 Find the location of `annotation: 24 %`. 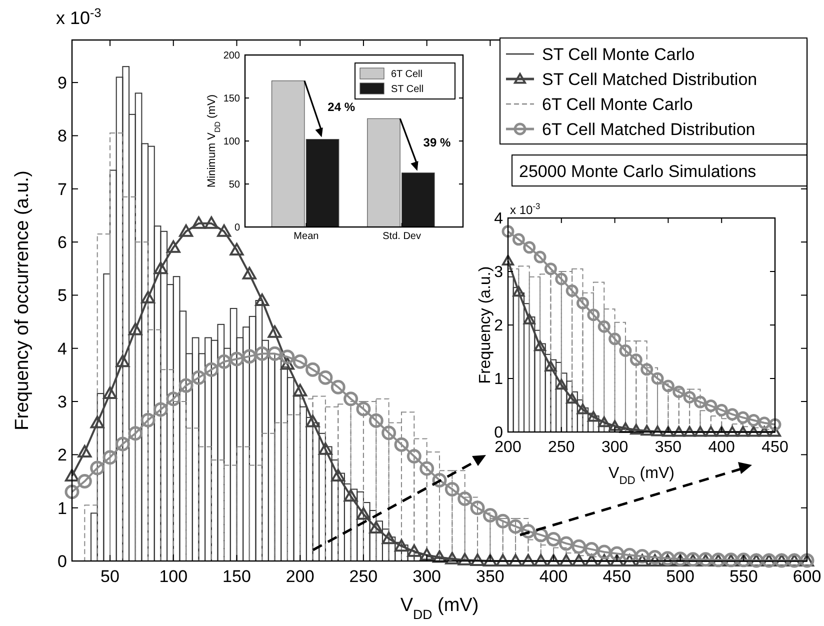

annotation: 24 % is located at coordinates (342, 107).